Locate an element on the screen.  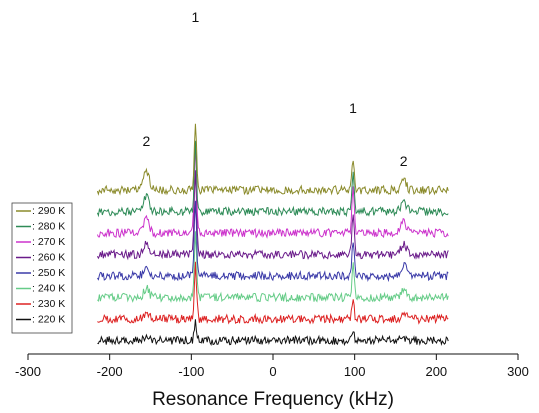
legend-entry: : 250 K is located at coordinates (48, 273).